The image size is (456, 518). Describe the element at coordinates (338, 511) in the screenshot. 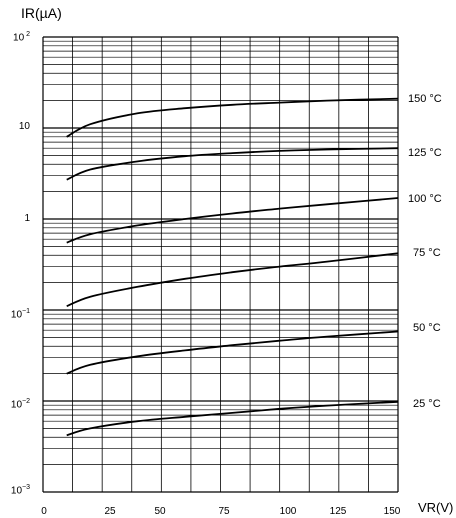

I see `x-tick-label-125: 125` at that location.